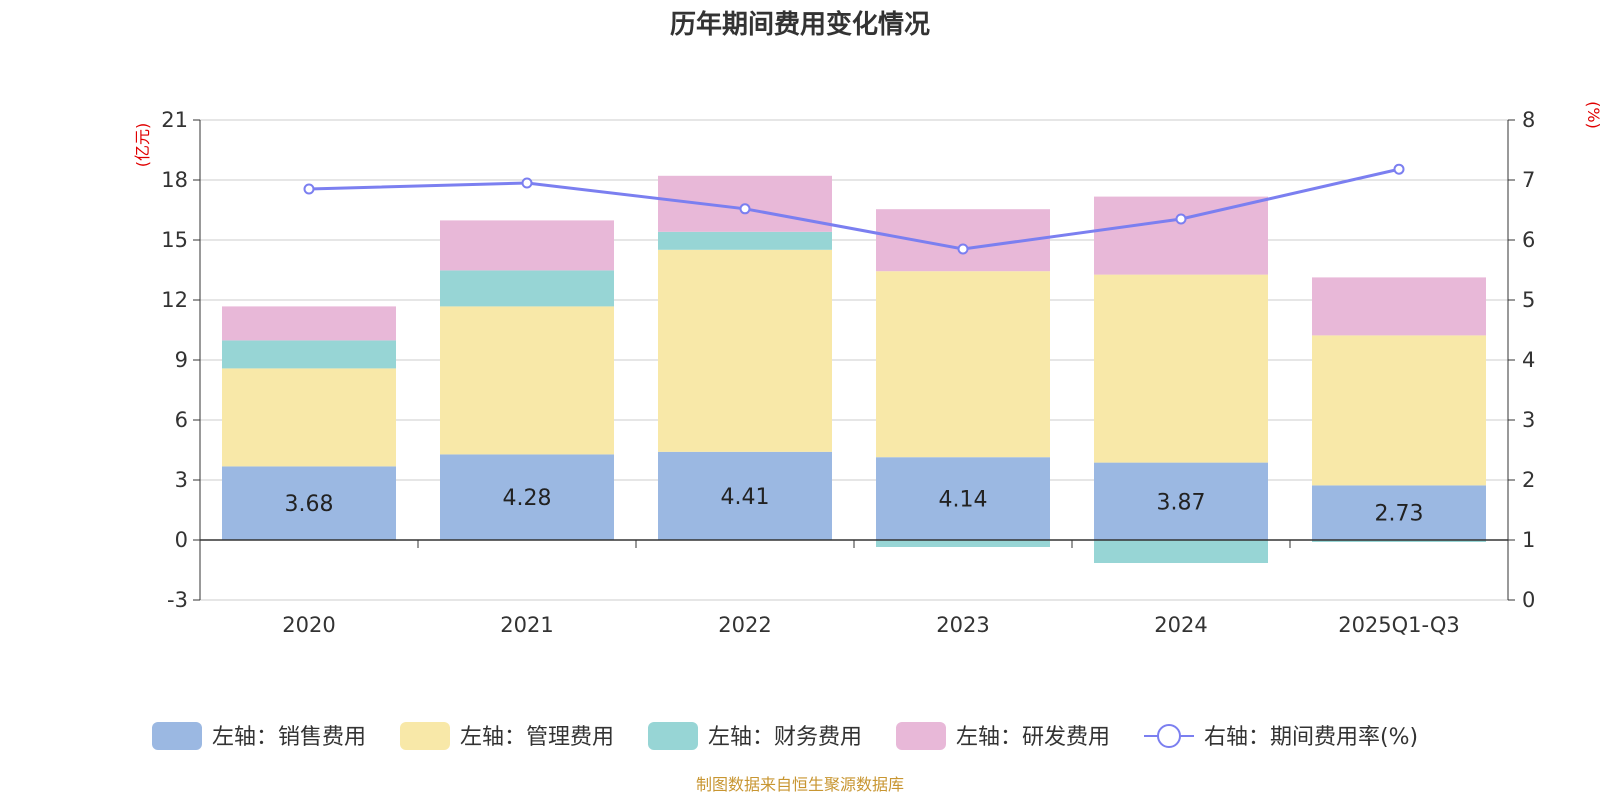  Describe the element at coordinates (181, 360) in the screenshot. I see `left-tick-label: 9` at that location.